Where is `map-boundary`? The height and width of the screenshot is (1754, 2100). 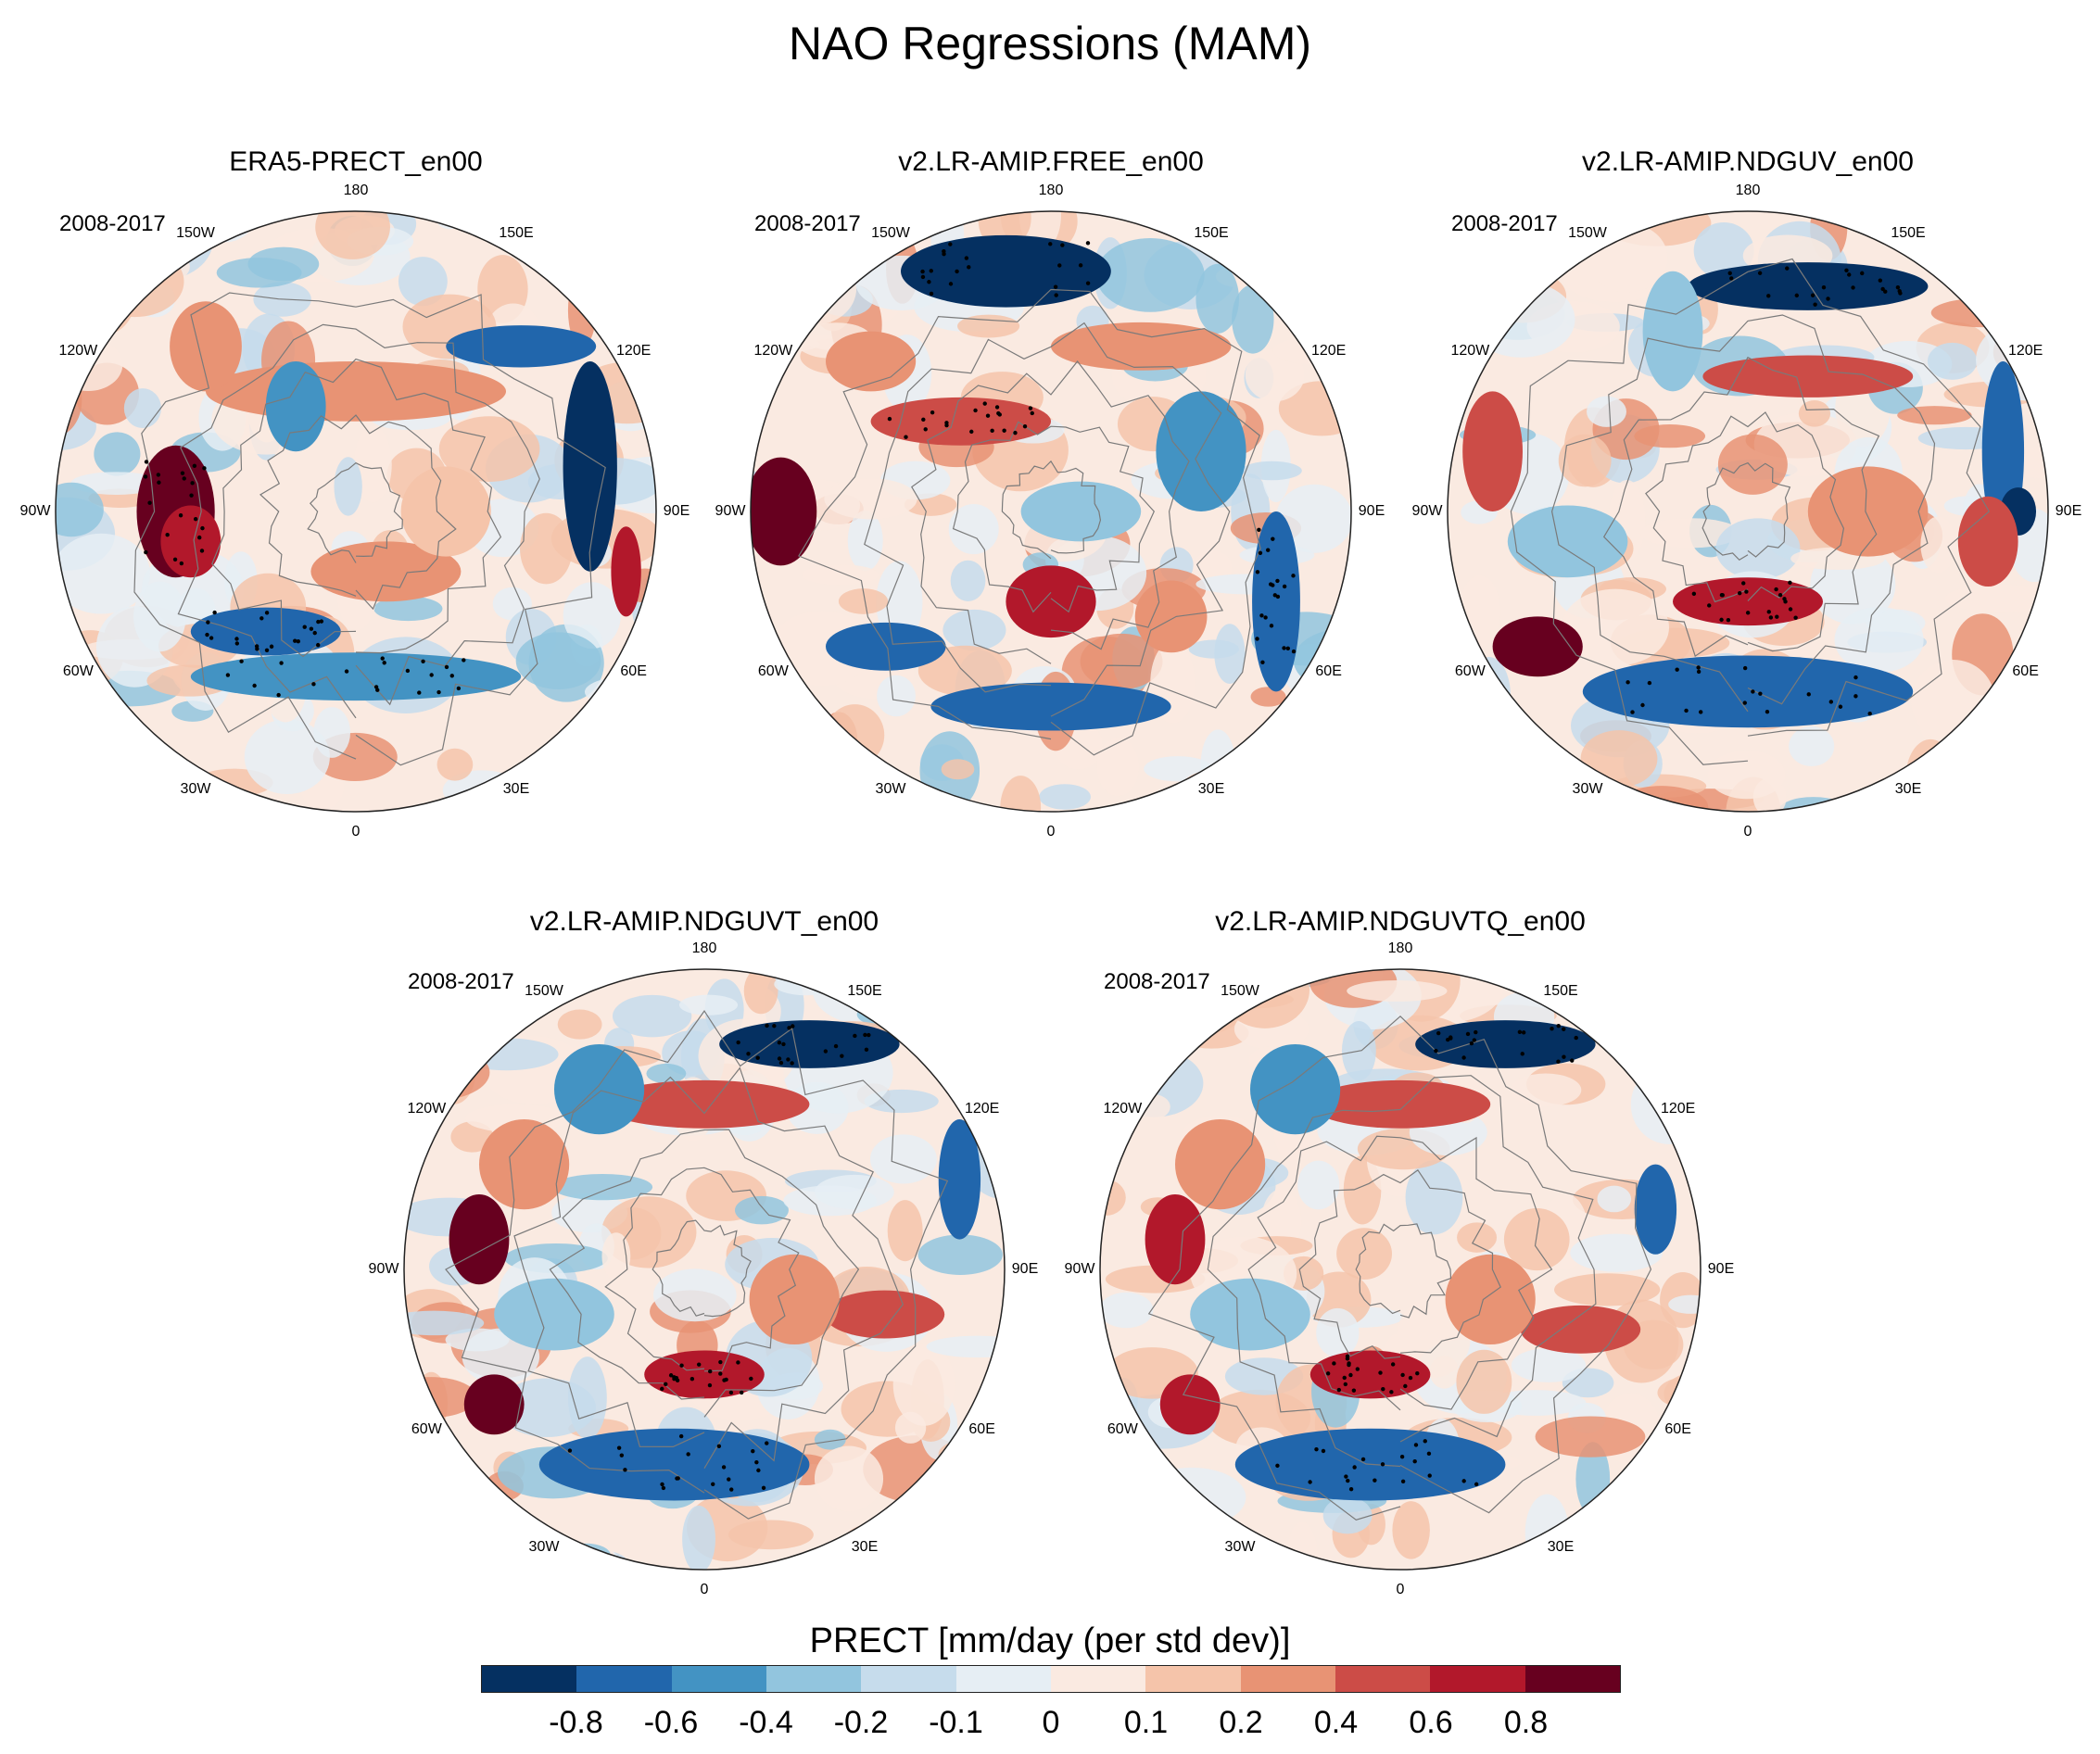 map-boundary is located at coordinates (1748, 512).